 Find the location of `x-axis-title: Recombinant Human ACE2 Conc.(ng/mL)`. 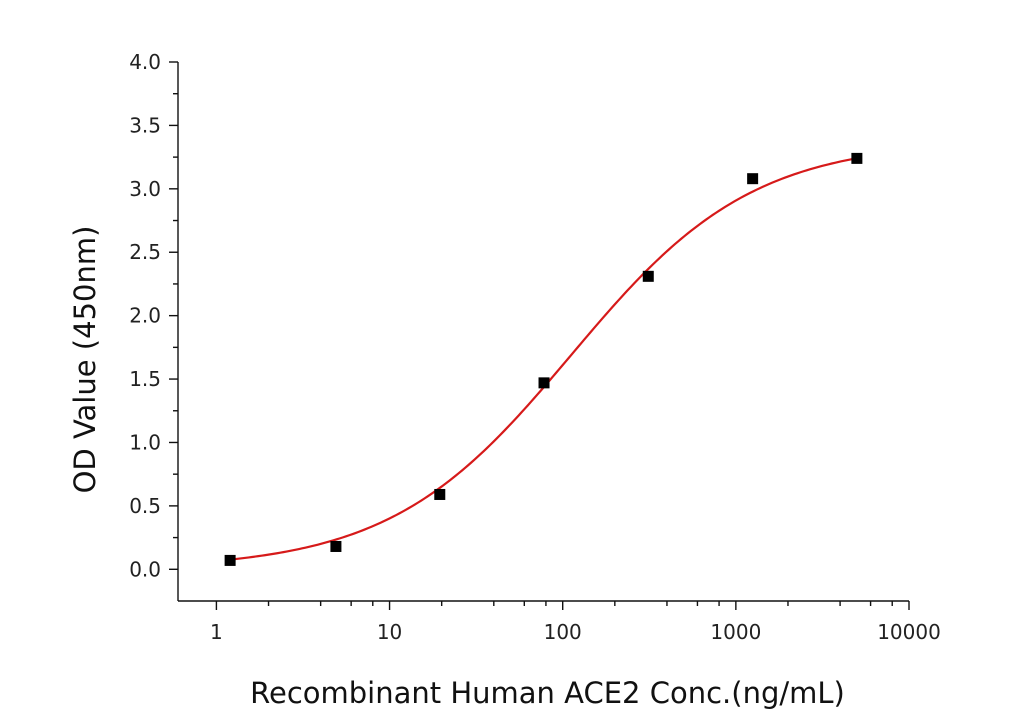

x-axis-title: Recombinant Human ACE2 Conc.(ng/mL) is located at coordinates (547, 693).